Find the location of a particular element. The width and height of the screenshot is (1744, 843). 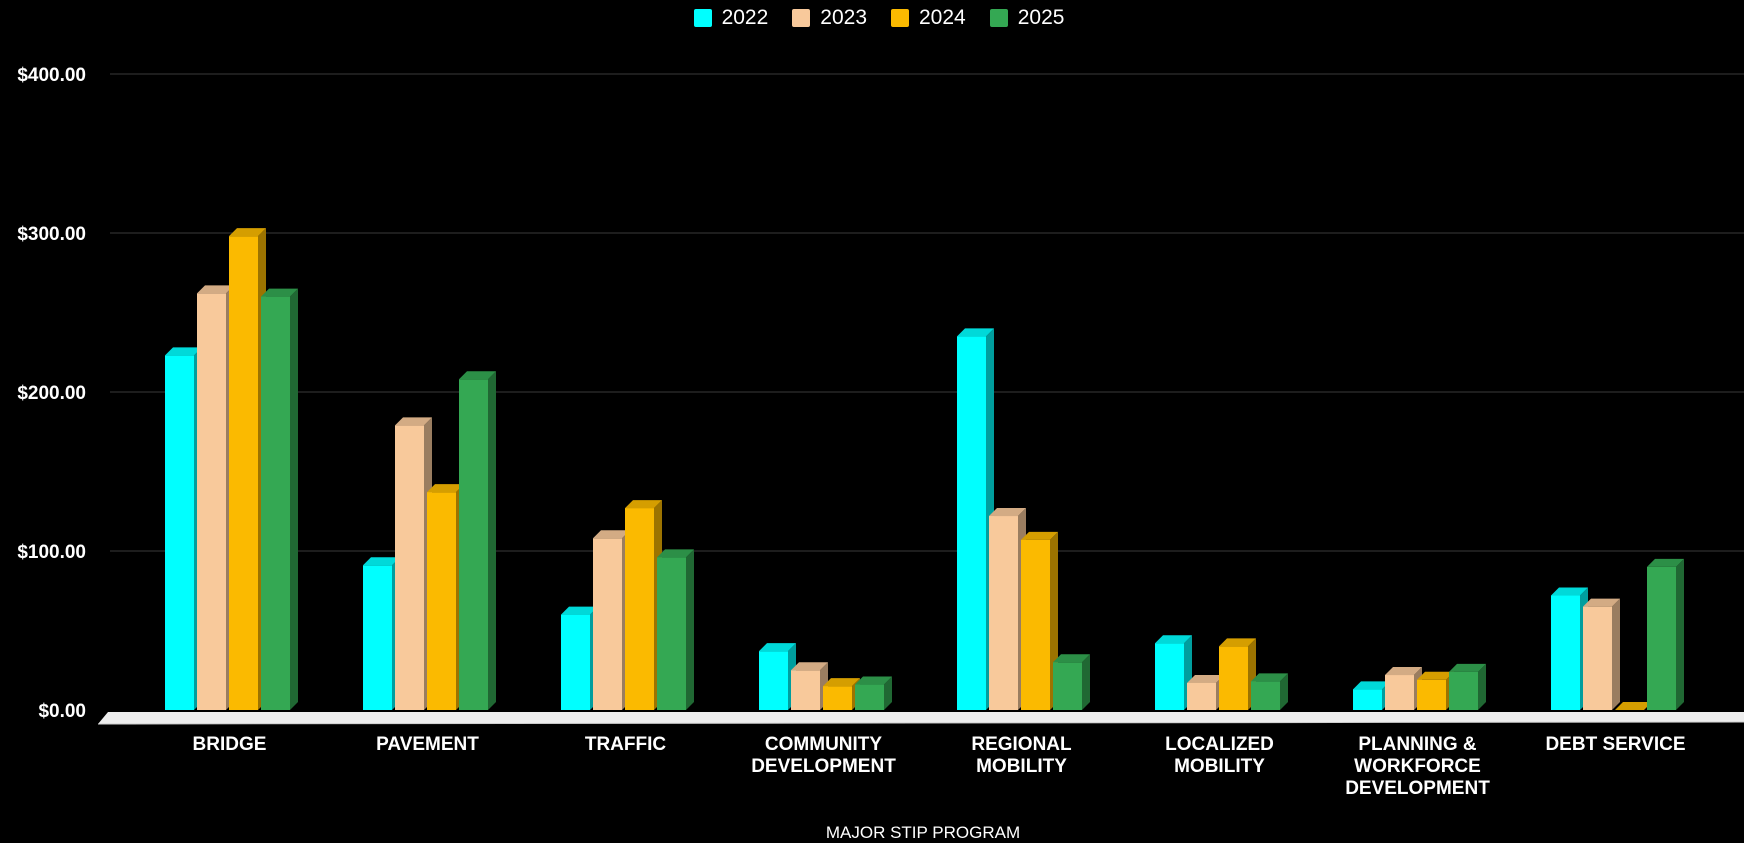

legend-item-2022: 2022 is located at coordinates (731, 18).